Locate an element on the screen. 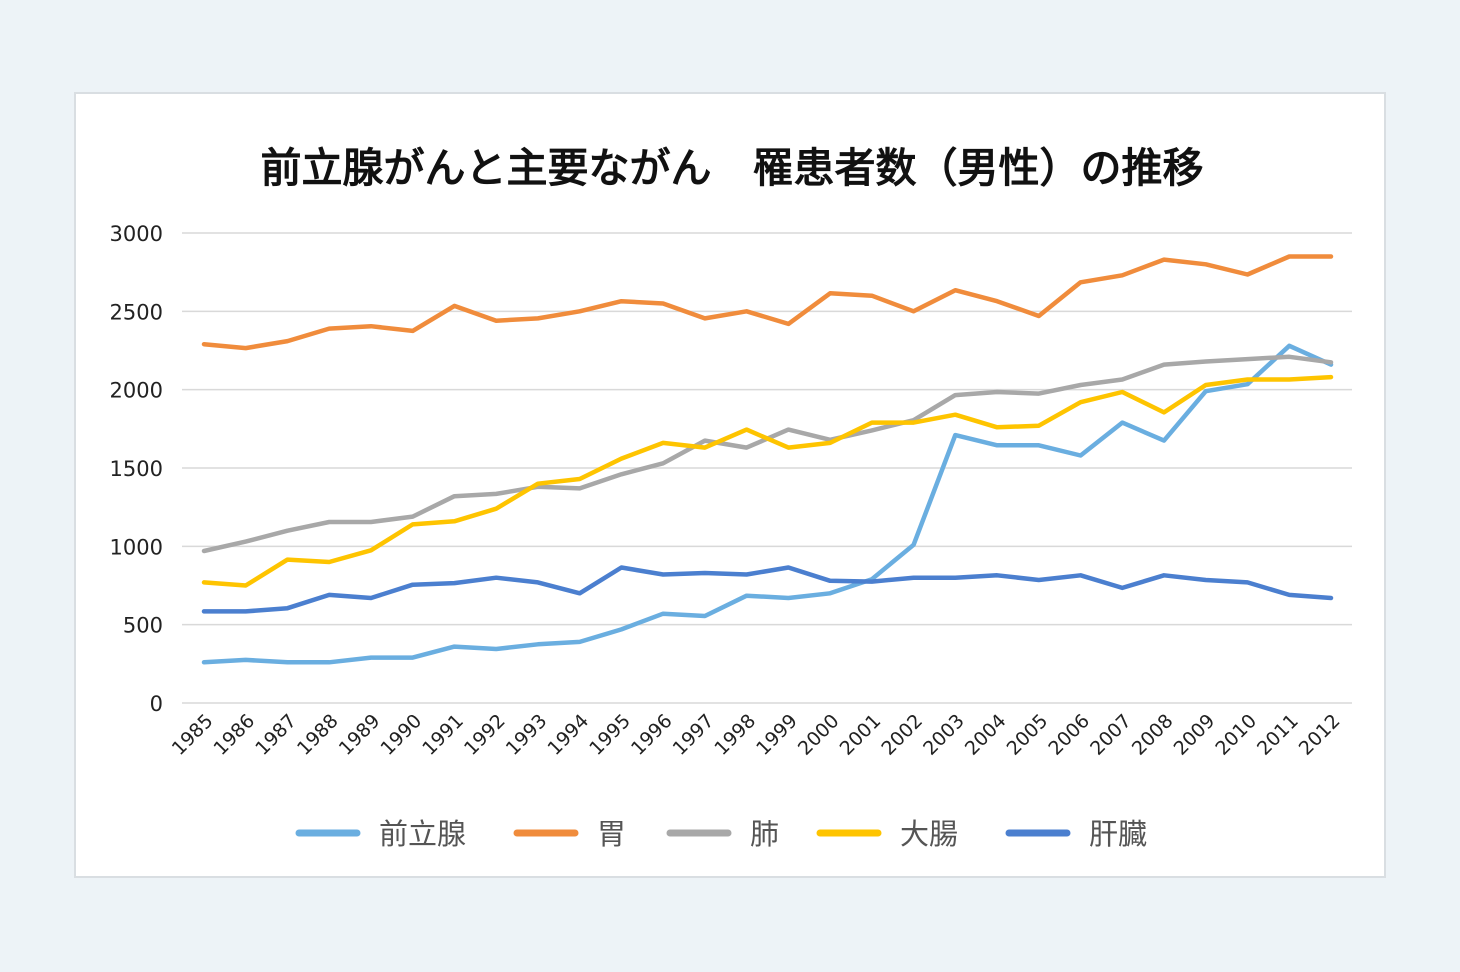  x-tick-label: 1988 is located at coordinates (318, 735).